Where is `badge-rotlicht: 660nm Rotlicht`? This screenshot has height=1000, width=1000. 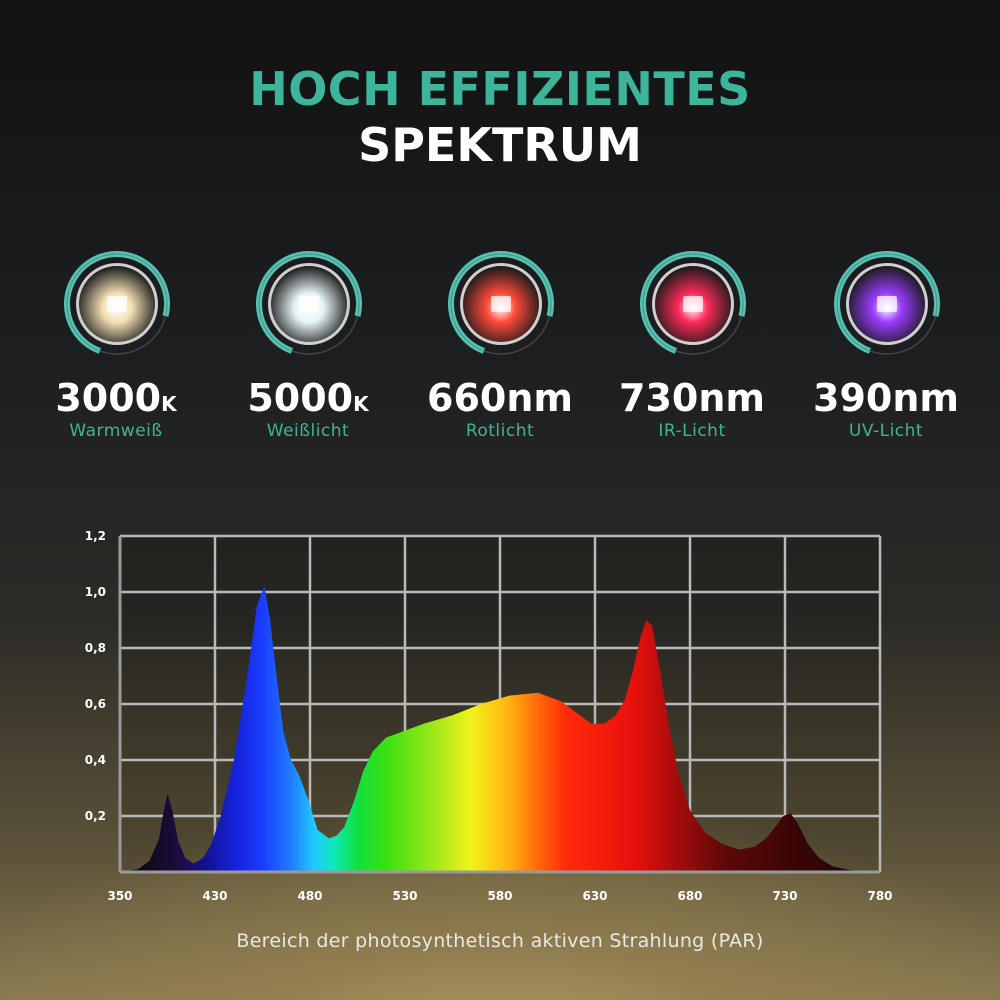 badge-rotlicht: 660nm Rotlicht is located at coordinates (500, 345).